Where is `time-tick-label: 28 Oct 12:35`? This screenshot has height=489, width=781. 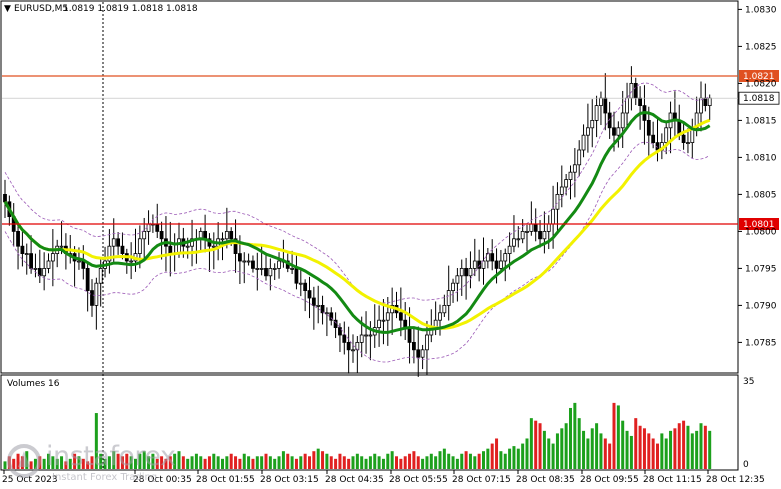 time-tick-label: 28 Oct 12:35 is located at coordinates (735, 480).